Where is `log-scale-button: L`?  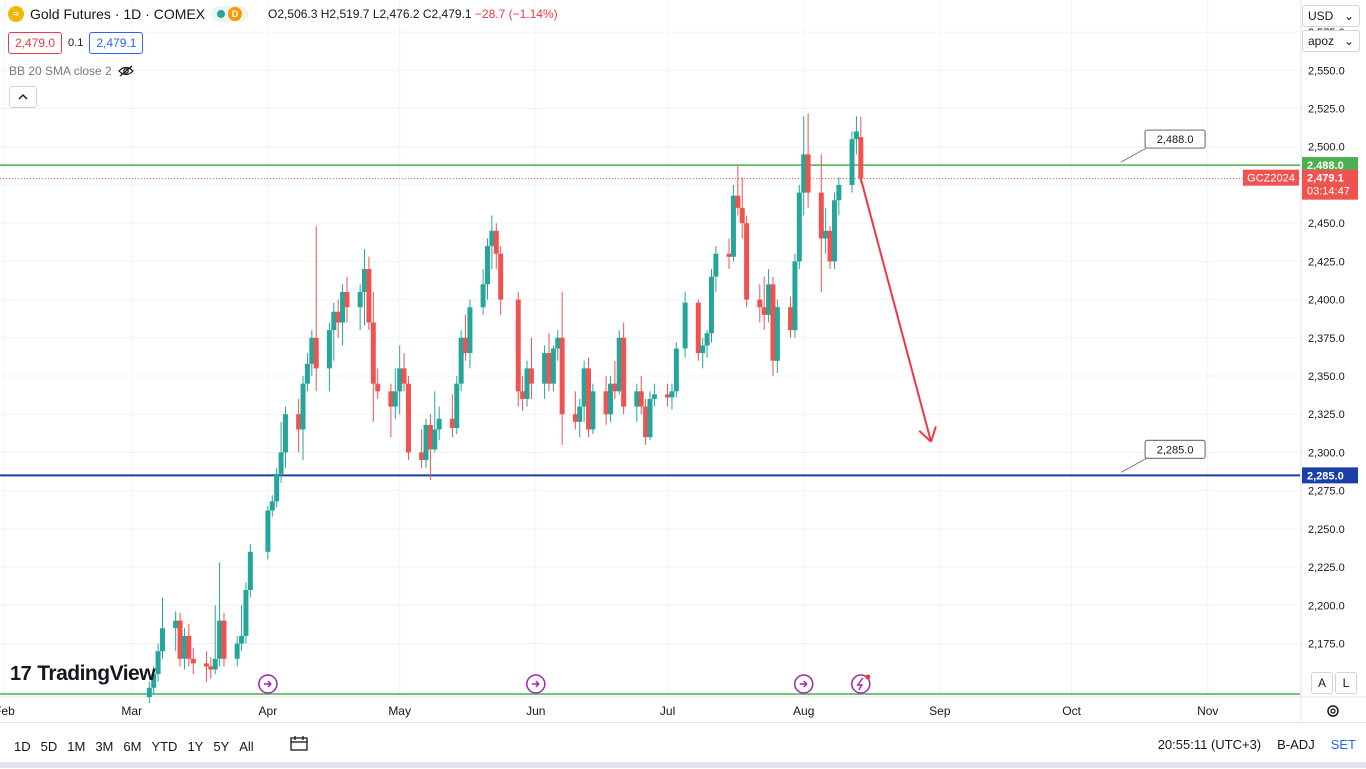 log-scale-button: L is located at coordinates (1346, 683).